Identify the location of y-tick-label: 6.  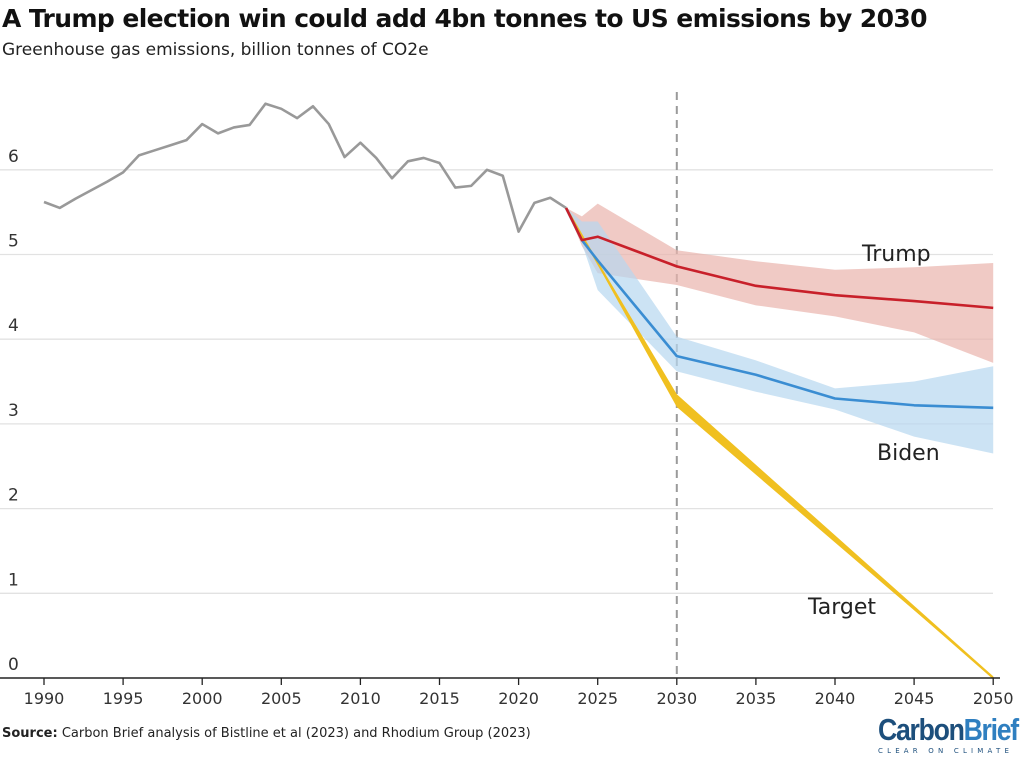
(13, 157).